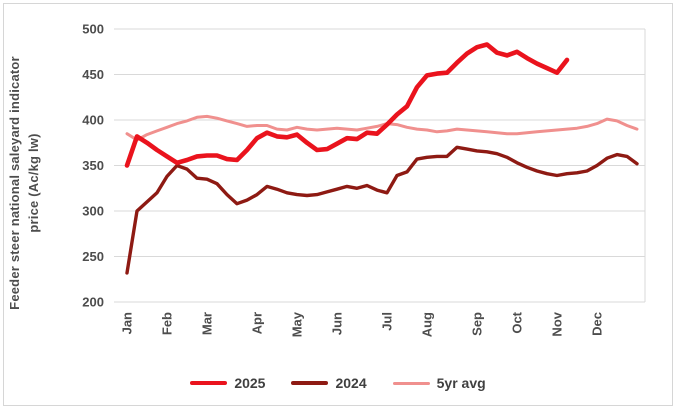 This screenshot has width=676, height=409. I want to click on x-tick-label-nov: Nov, so click(557, 323).